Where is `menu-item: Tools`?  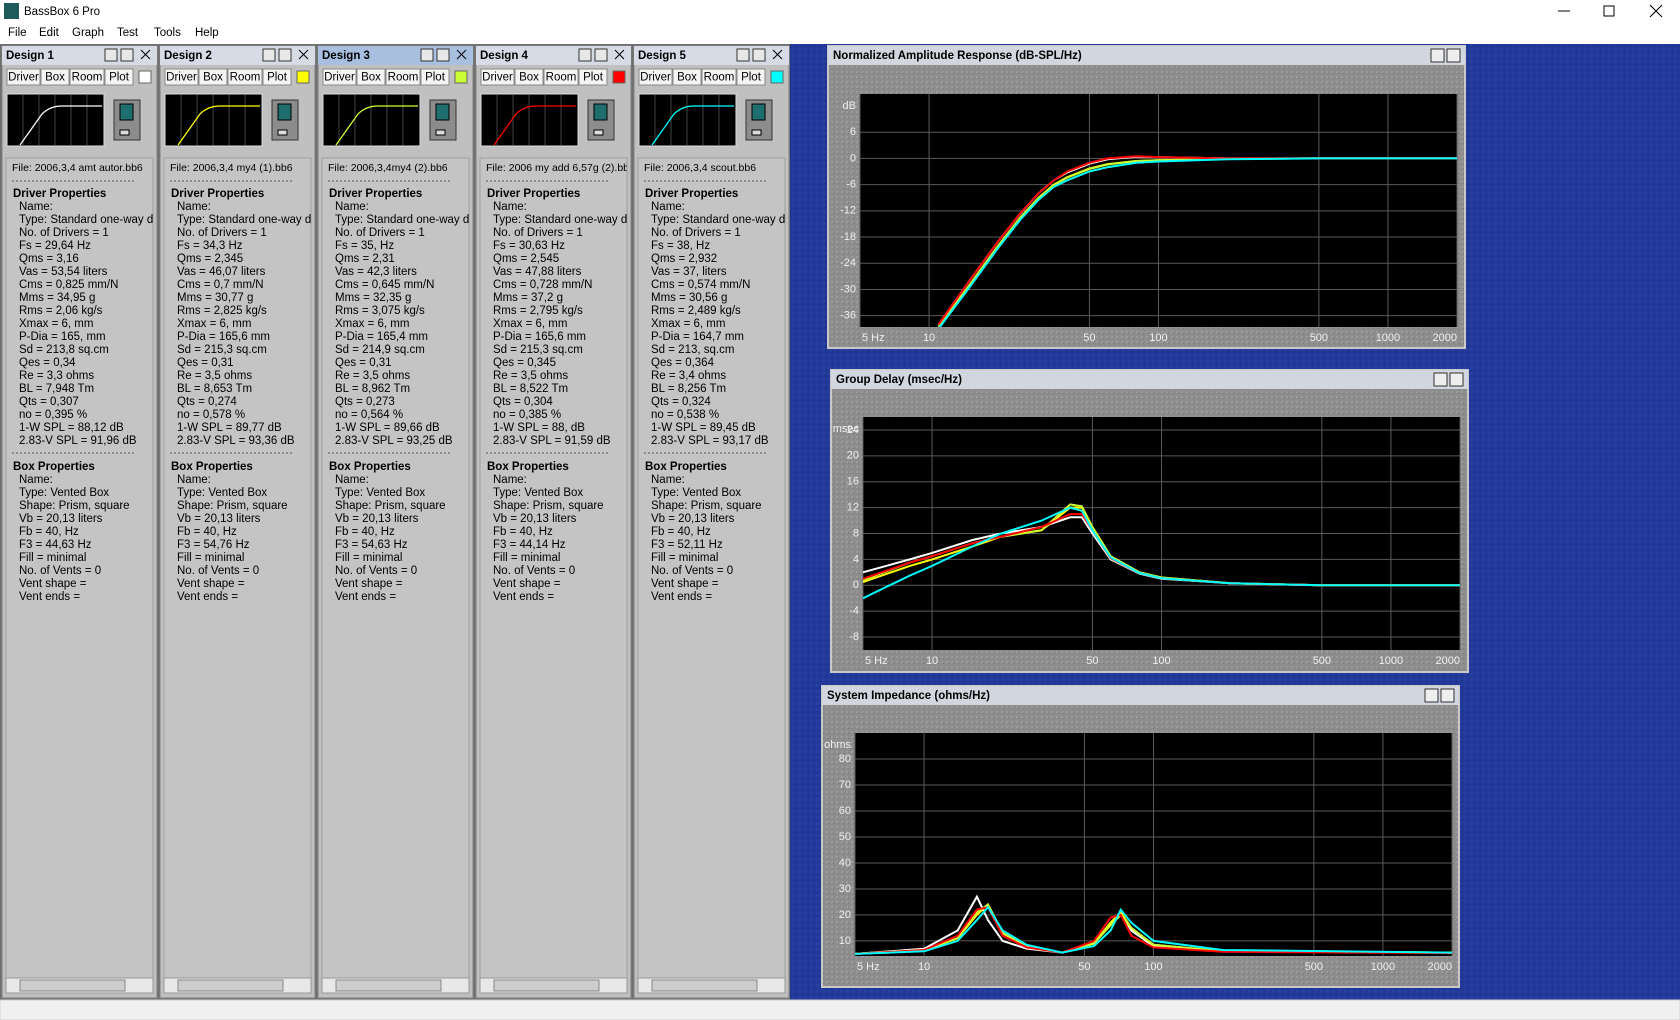 menu-item: Tools is located at coordinates (167, 33).